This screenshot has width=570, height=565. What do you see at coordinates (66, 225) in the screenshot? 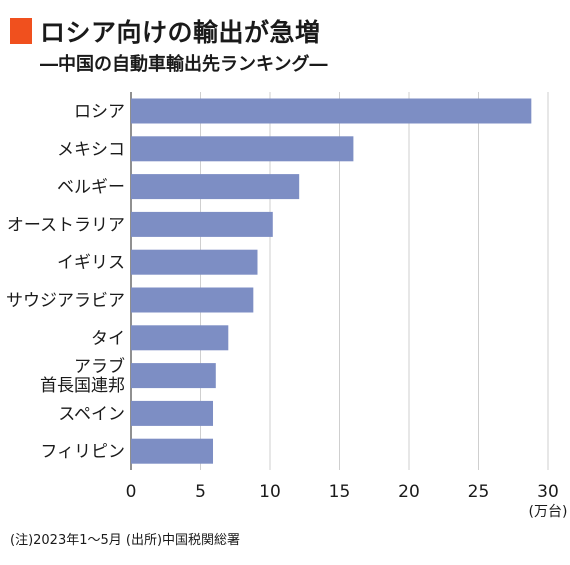
I see `category-label: オーストラリア` at bounding box center [66, 225].